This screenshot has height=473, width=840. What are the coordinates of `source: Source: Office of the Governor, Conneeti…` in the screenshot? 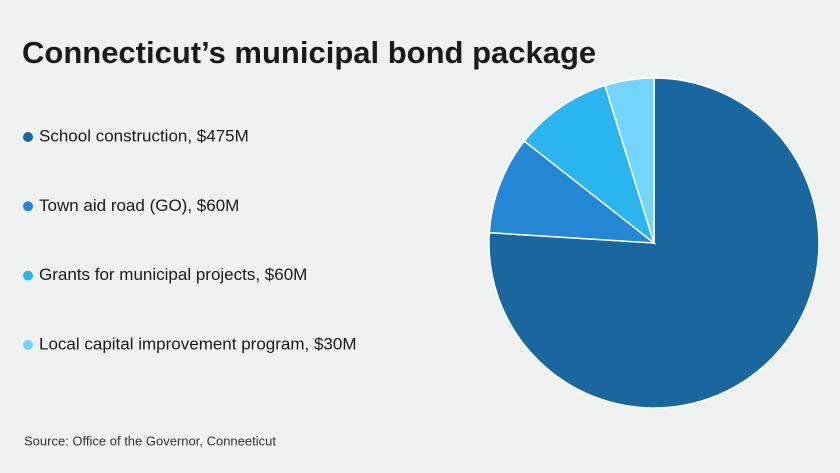 It's located at (150, 440).